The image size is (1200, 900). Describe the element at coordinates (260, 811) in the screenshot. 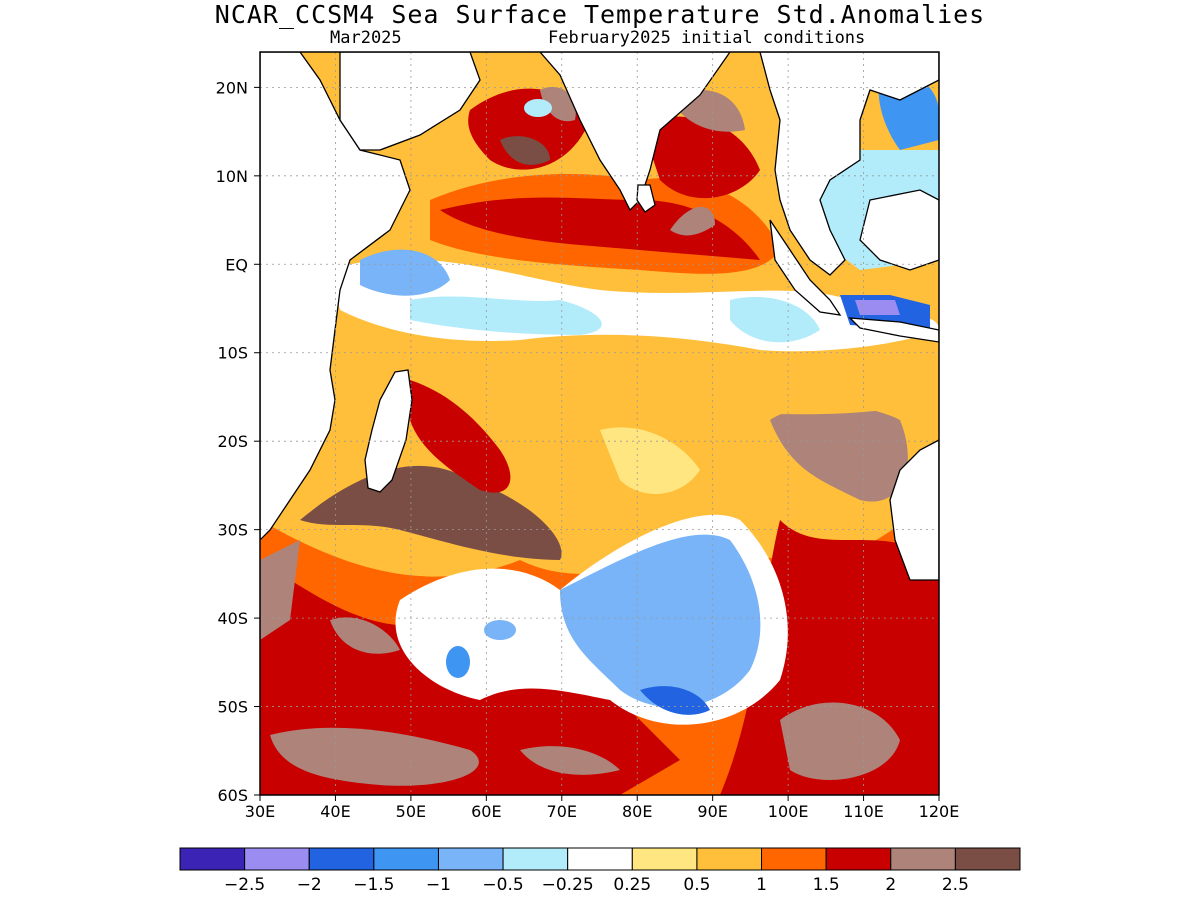

I see `x-tick-label: 30E` at that location.